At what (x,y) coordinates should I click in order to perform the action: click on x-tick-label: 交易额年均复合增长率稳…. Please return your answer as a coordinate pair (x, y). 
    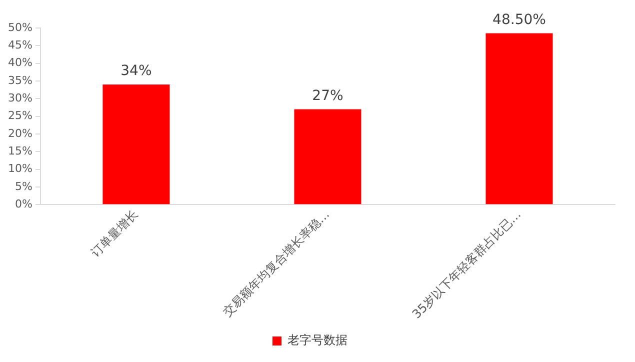
    Looking at the image, I should click on (276, 263).